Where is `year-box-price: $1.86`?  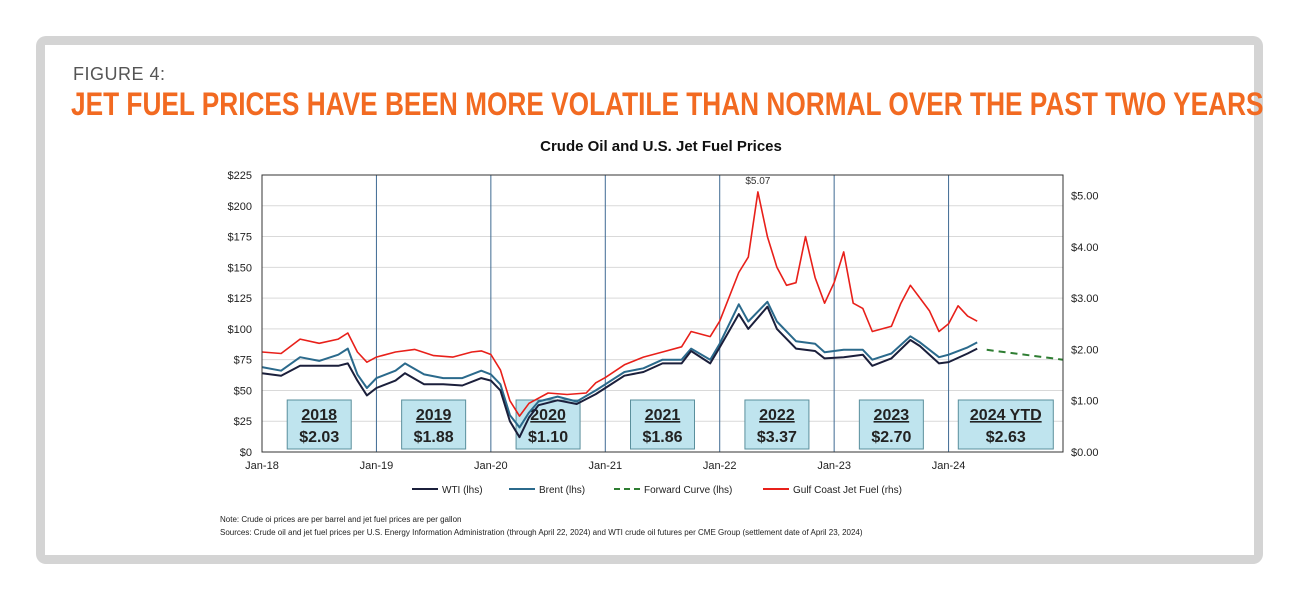
year-box-price: $1.86 is located at coordinates (662, 437).